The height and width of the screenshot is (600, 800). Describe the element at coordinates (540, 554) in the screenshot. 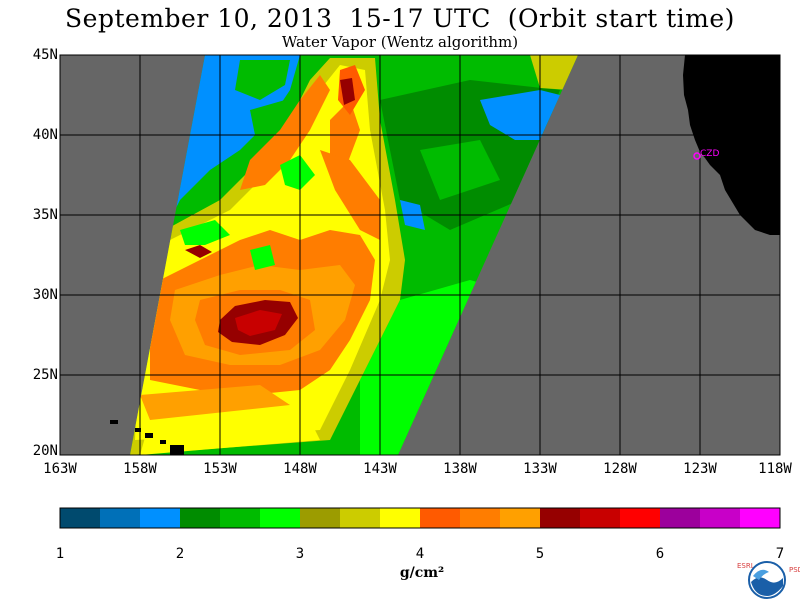

I see `colorbar-tick: 5` at that location.